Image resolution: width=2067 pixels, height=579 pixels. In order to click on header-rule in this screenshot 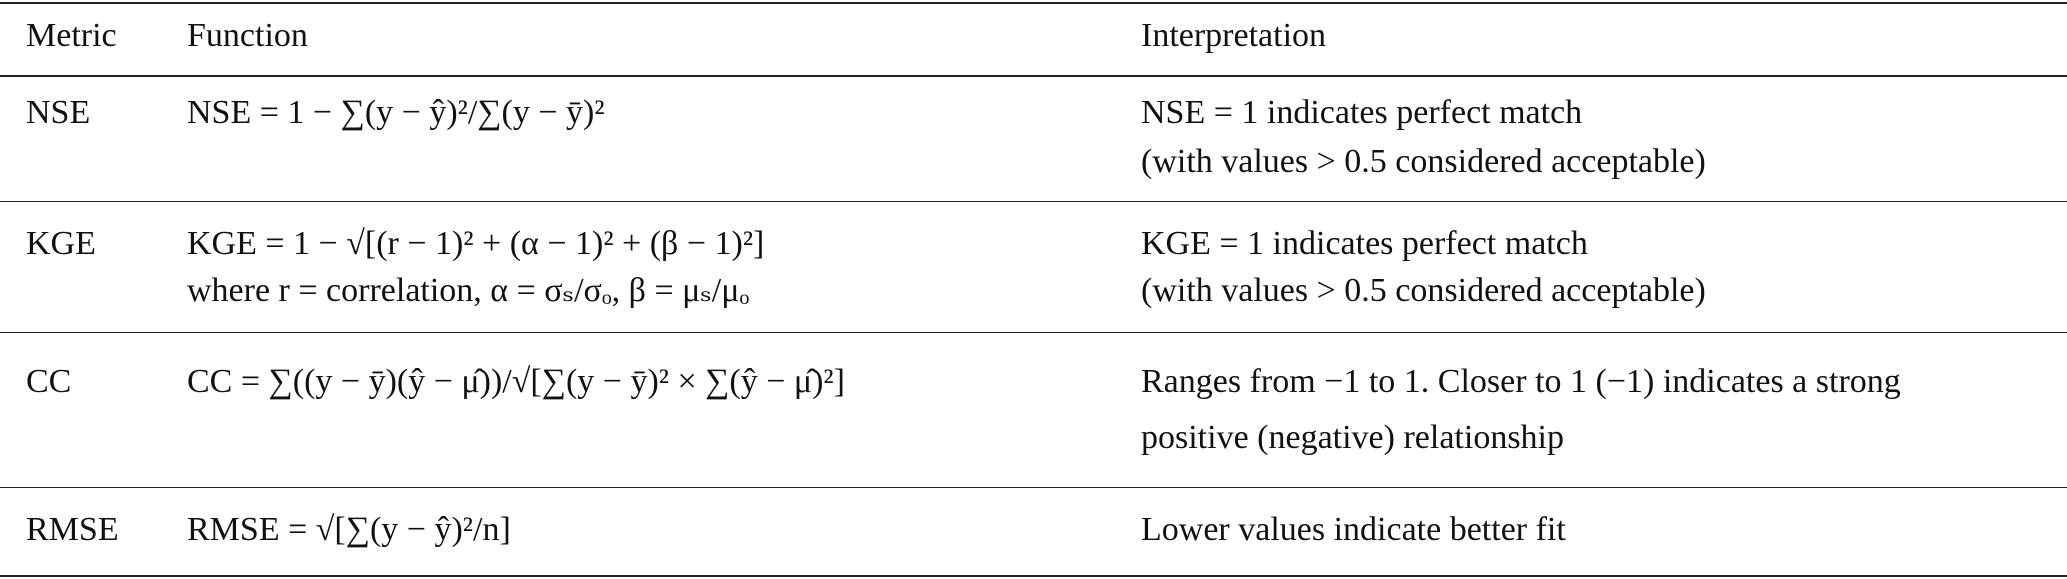, I will do `click(1033, 76)`.